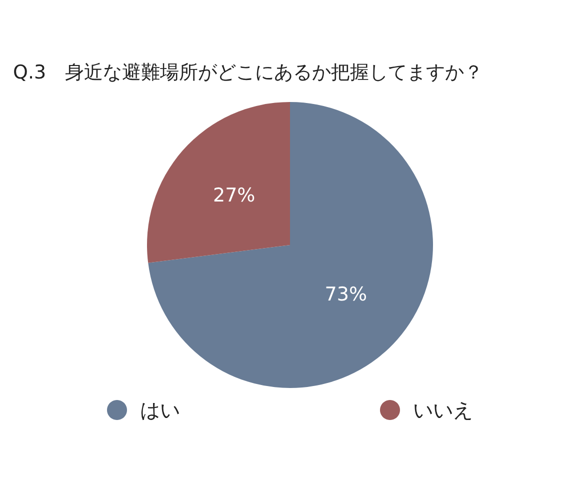 The height and width of the screenshot is (500, 580). What do you see at coordinates (234, 195) in the screenshot?
I see `data-label: 27%` at bounding box center [234, 195].